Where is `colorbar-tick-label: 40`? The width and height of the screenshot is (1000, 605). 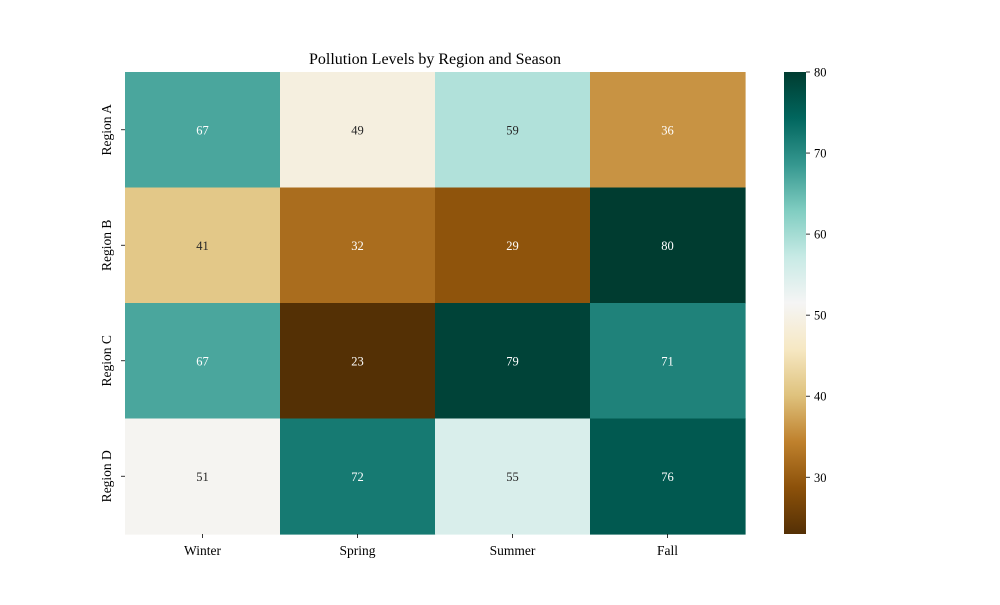
colorbar-tick-label: 40 is located at coordinates (820, 397).